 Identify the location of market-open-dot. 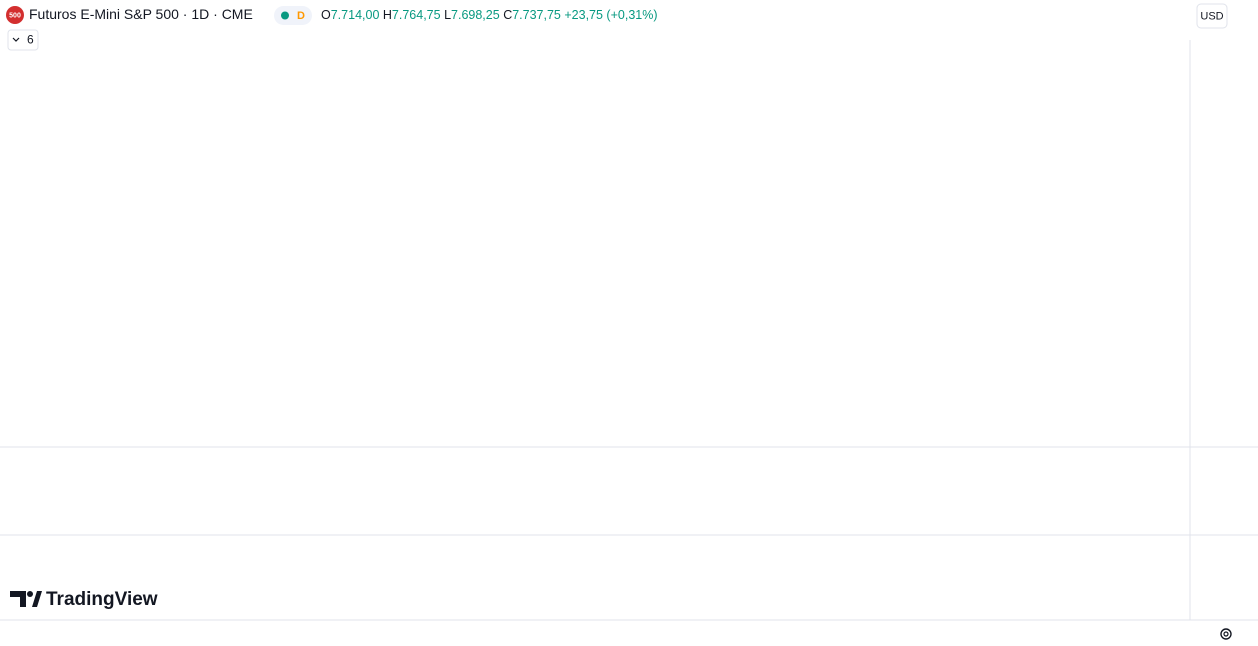
(285, 15).